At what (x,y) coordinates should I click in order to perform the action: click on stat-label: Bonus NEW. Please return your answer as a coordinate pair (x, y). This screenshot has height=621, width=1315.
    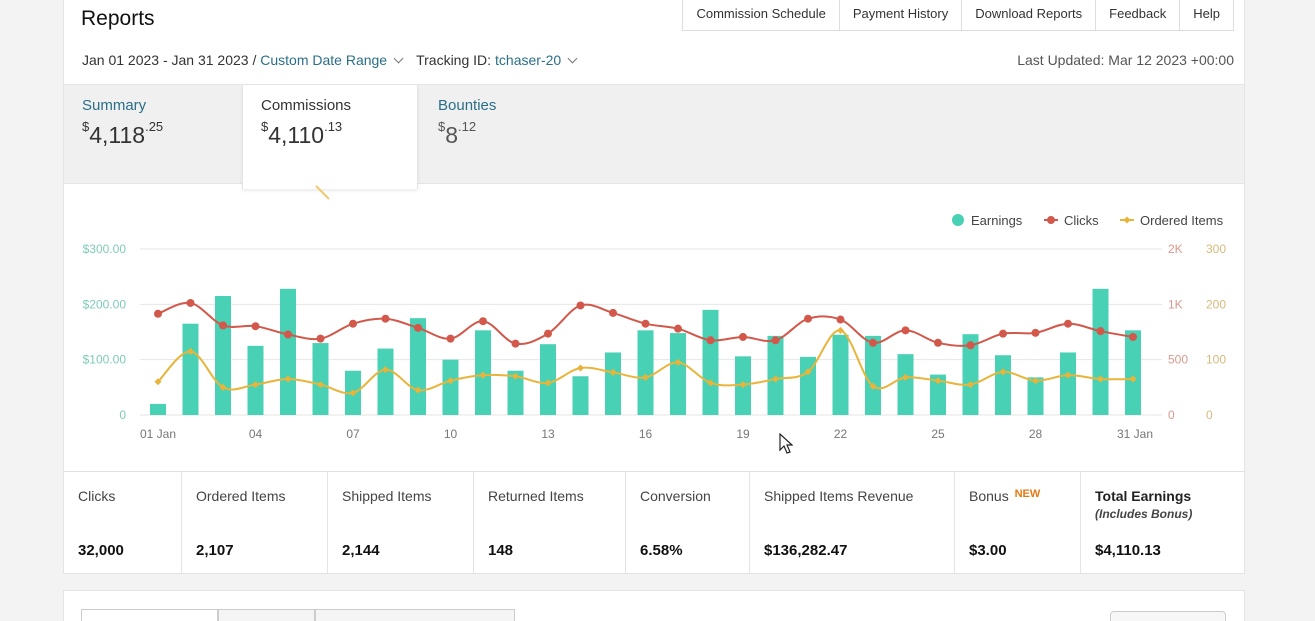
    Looking at the image, I should click on (1005, 496).